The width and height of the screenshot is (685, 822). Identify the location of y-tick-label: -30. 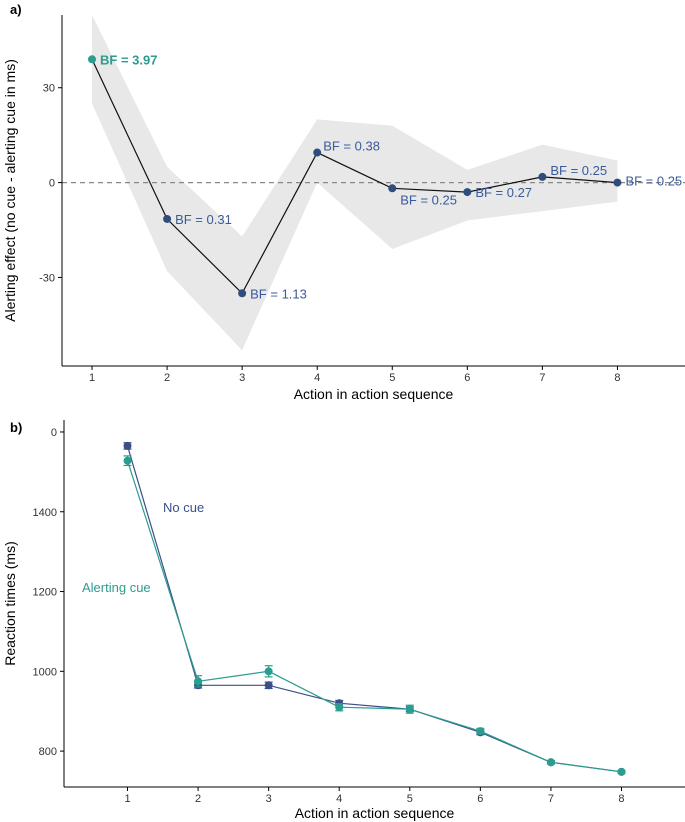
(47, 278).